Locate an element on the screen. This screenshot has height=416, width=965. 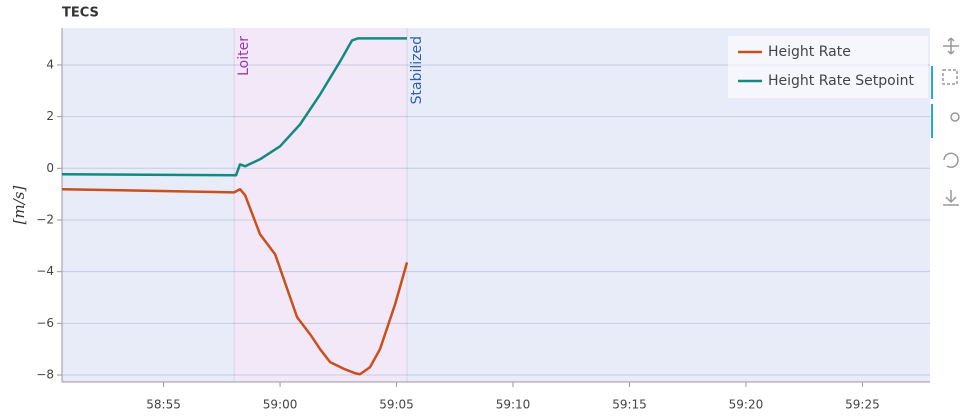
x-tick-label: 59:20 is located at coordinates (746, 405).